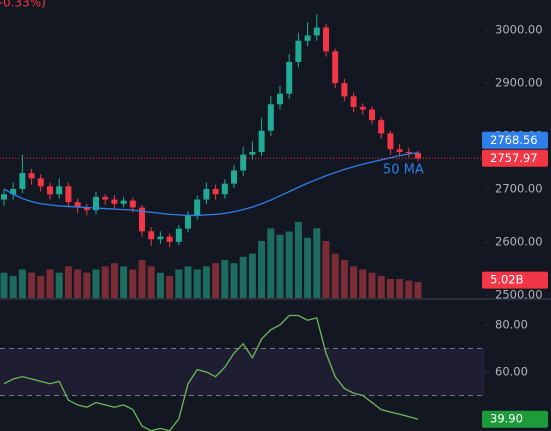  Describe the element at coordinates (519, 83) in the screenshot. I see `y-tick-label: 2900.00` at that location.